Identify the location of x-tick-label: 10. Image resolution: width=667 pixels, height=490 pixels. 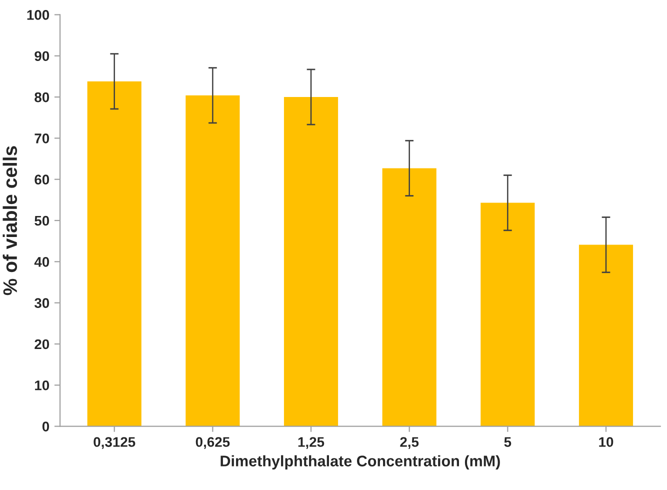
(606, 442).